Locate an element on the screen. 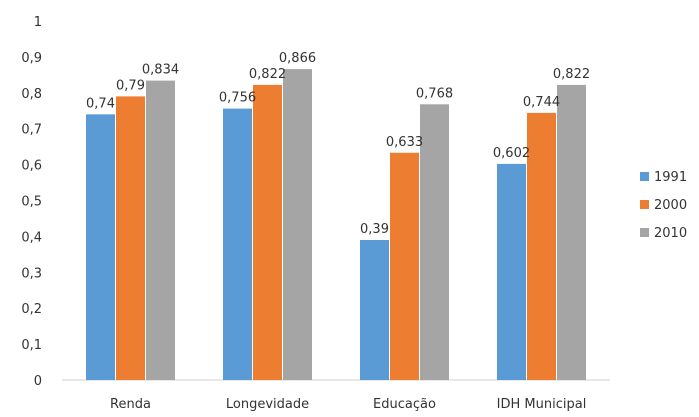 The width and height of the screenshot is (699, 417). data-label-2010-1: 0,866 is located at coordinates (297, 58).